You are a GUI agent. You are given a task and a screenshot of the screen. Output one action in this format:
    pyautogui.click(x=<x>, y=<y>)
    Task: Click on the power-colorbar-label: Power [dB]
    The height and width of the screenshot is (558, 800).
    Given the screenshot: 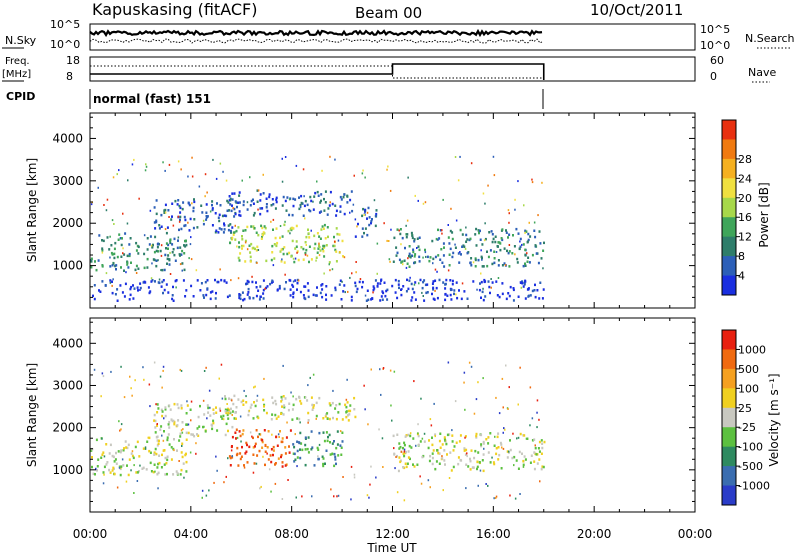 What is the action you would take?
    pyautogui.click(x=764, y=214)
    